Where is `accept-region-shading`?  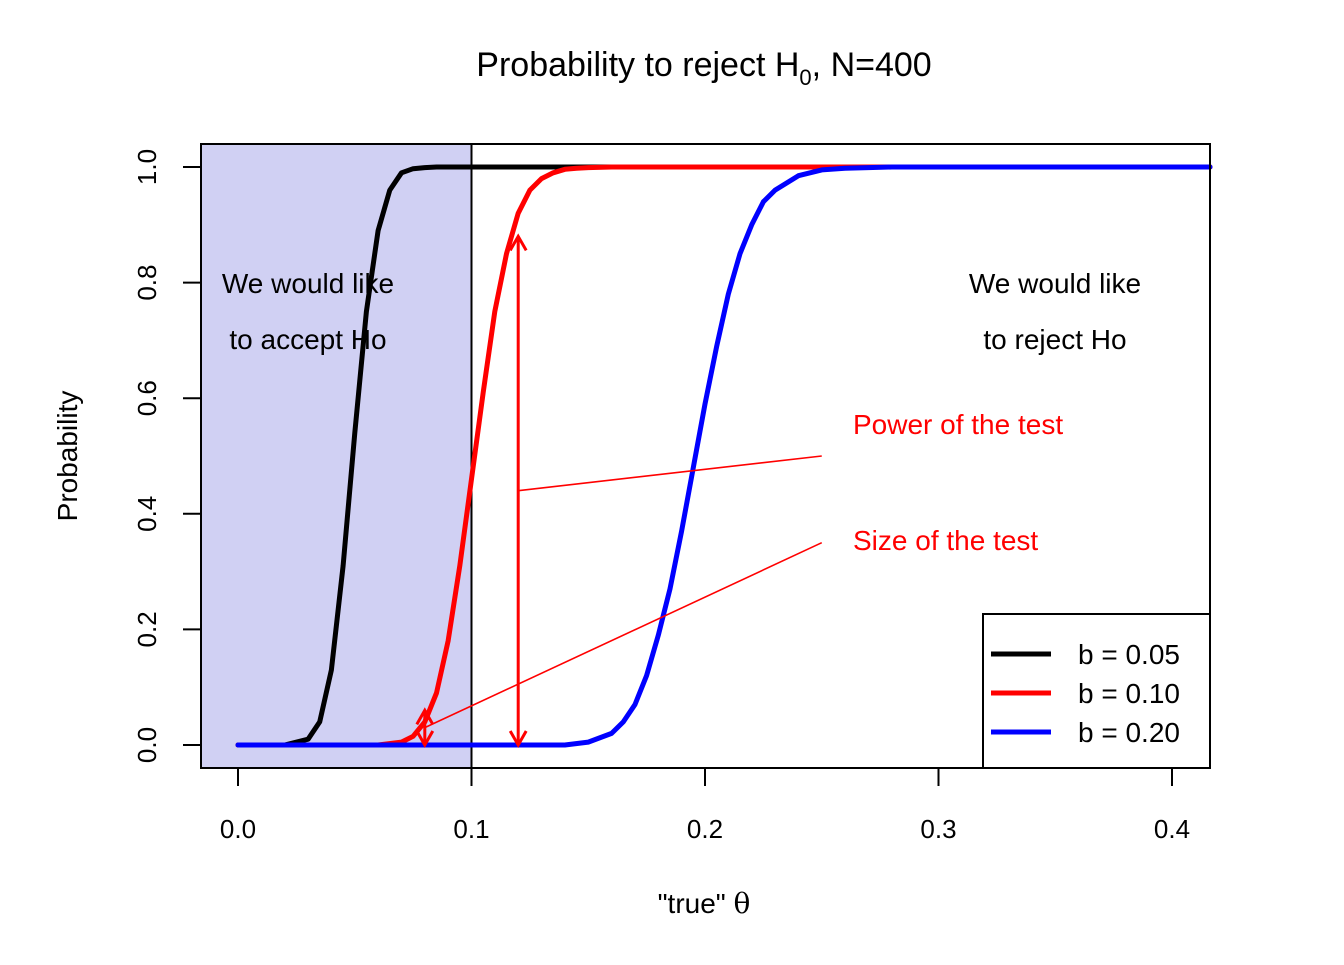 accept-region-shading is located at coordinates (336, 456).